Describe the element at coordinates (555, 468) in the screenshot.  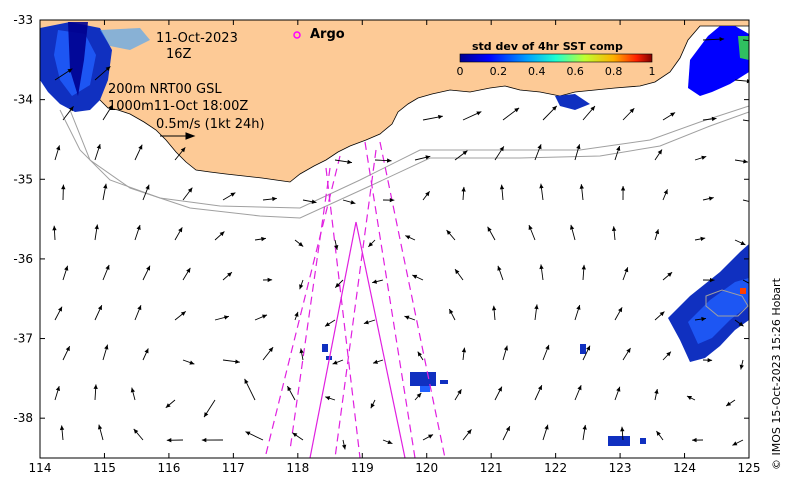
I see `lon-tick-label: 122` at that location.